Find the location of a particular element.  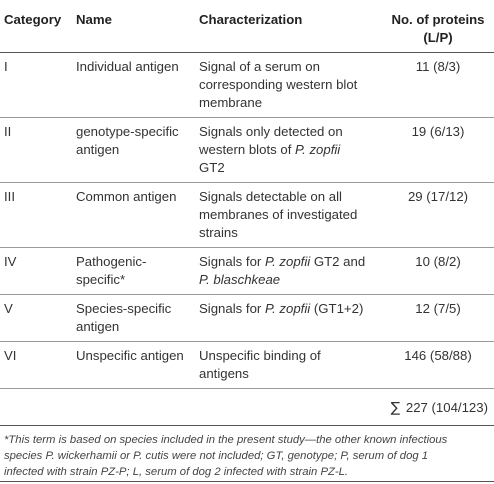

row-category: VI is located at coordinates (10, 355).